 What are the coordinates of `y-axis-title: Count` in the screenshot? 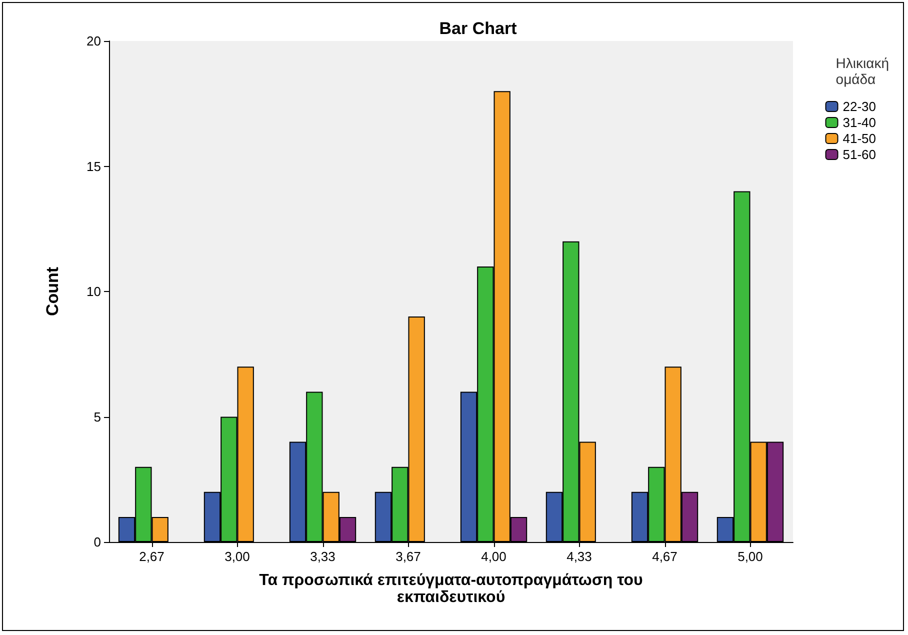 It's located at (52, 291).